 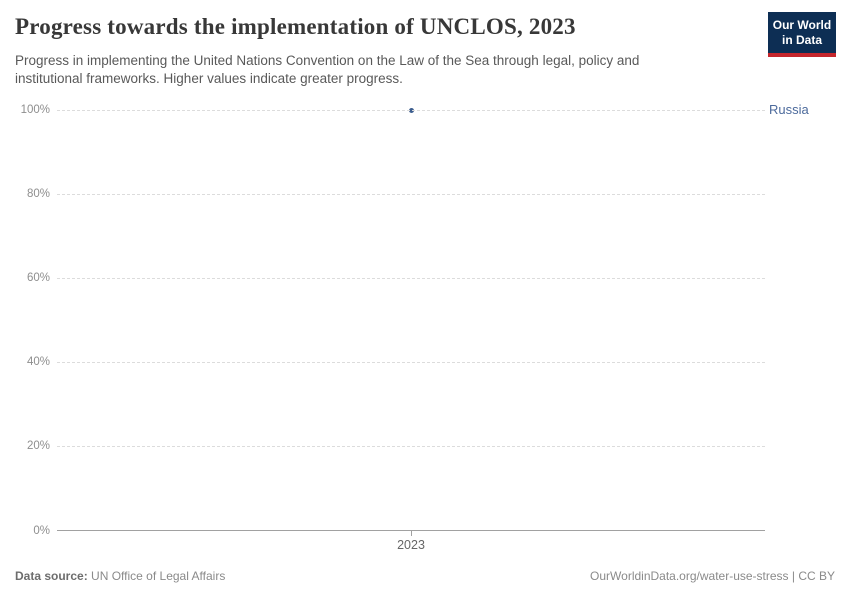 I want to click on x-axis-tick, so click(x=411, y=533).